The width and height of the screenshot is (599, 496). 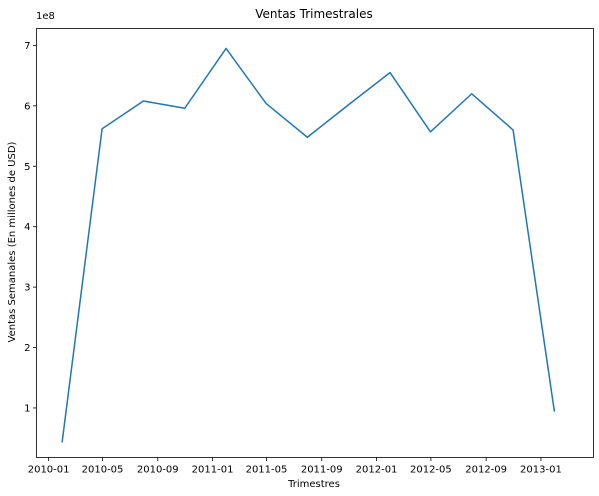 I want to click on x-tick-label: 2010-05, so click(x=103, y=470).